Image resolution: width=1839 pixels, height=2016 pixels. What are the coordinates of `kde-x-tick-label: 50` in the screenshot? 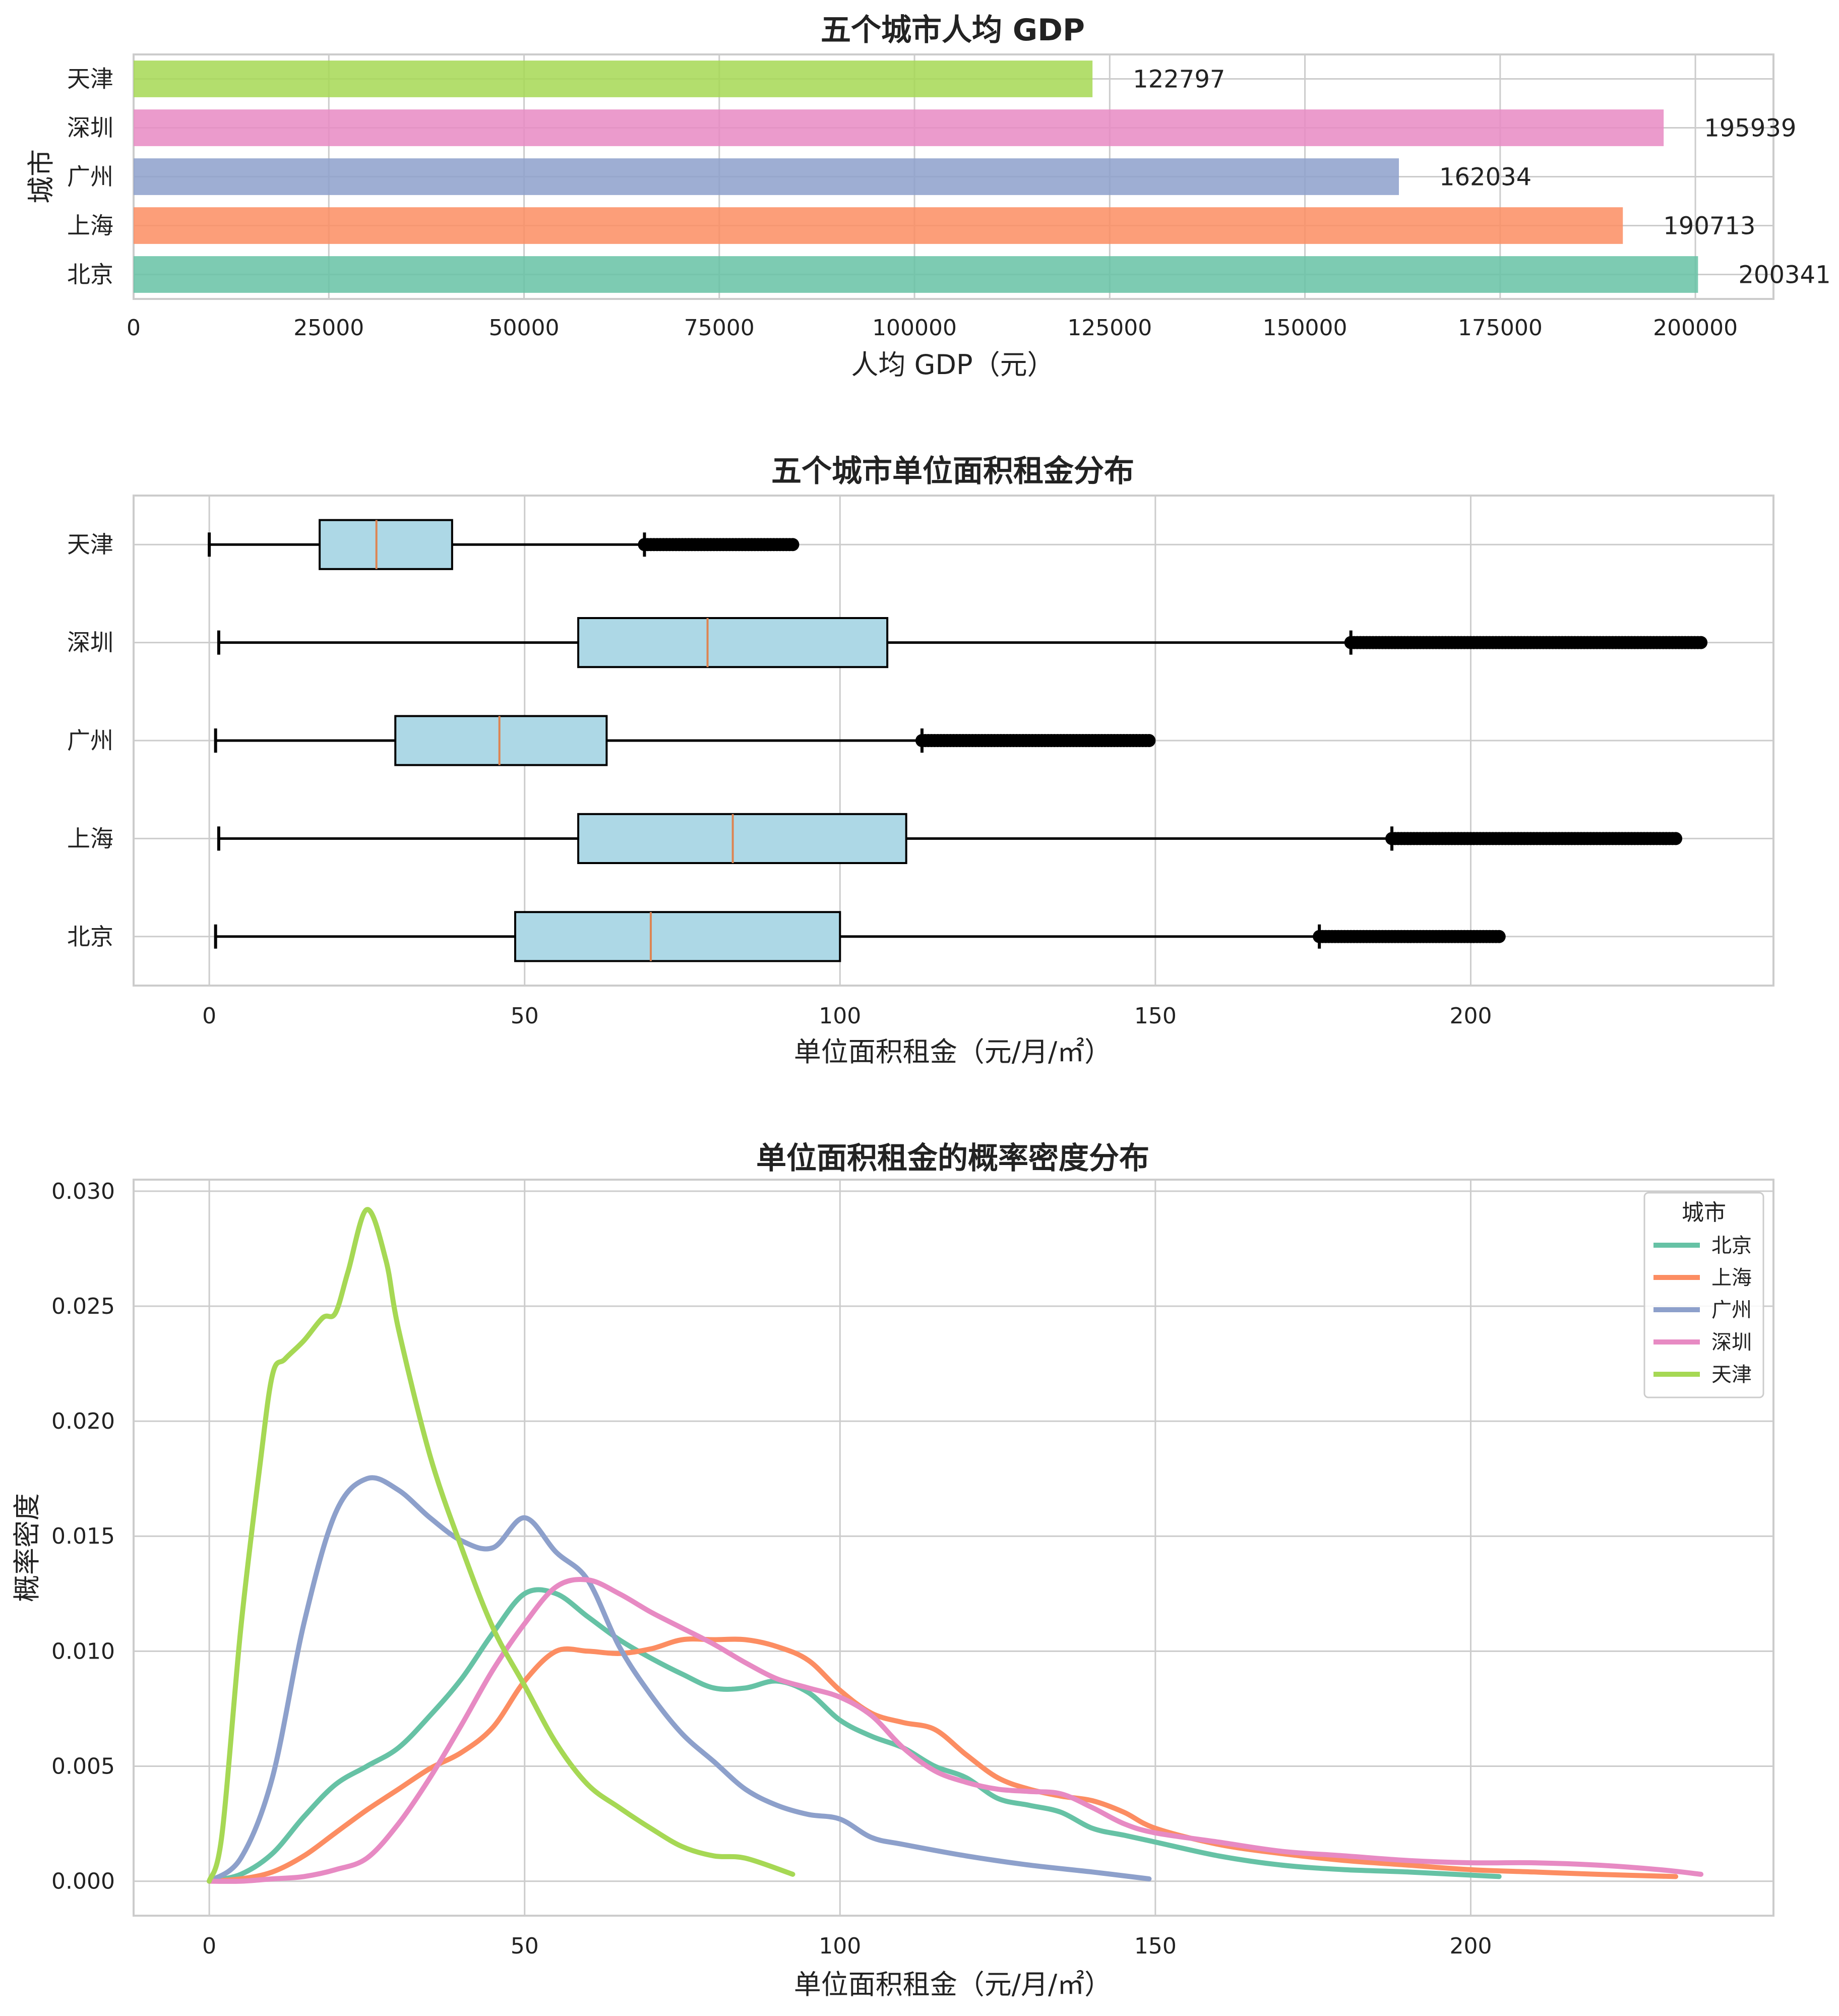 It's located at (525, 1946).